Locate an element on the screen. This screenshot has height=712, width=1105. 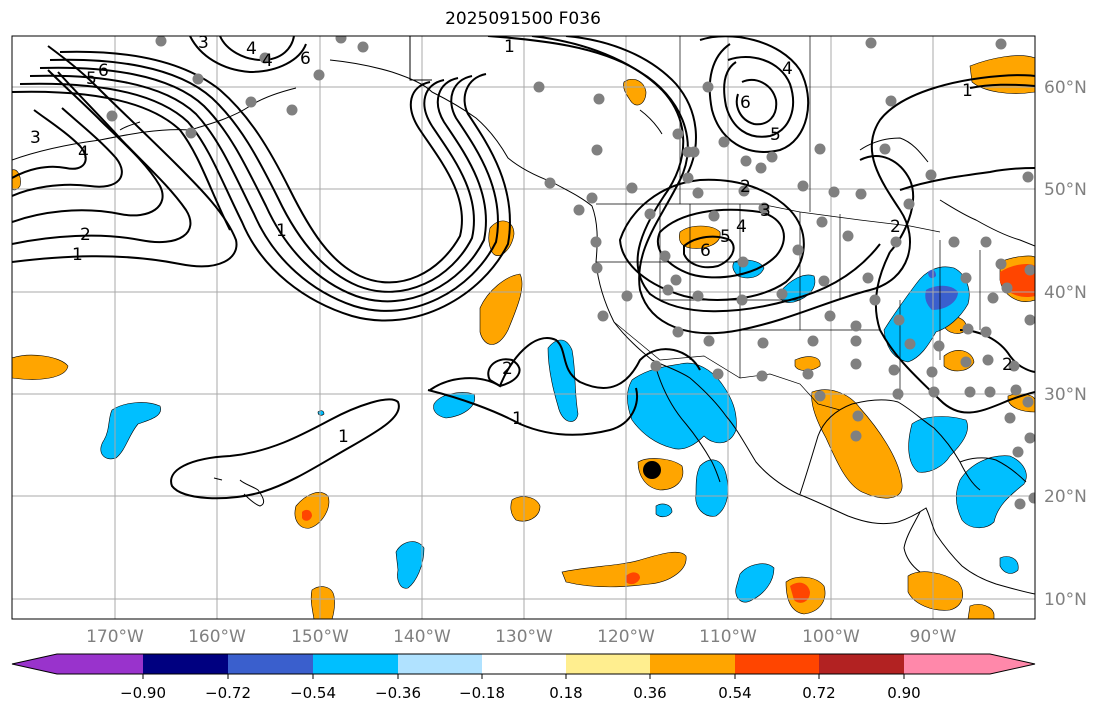
colorbar-tick: −0.90 is located at coordinates (143, 693).